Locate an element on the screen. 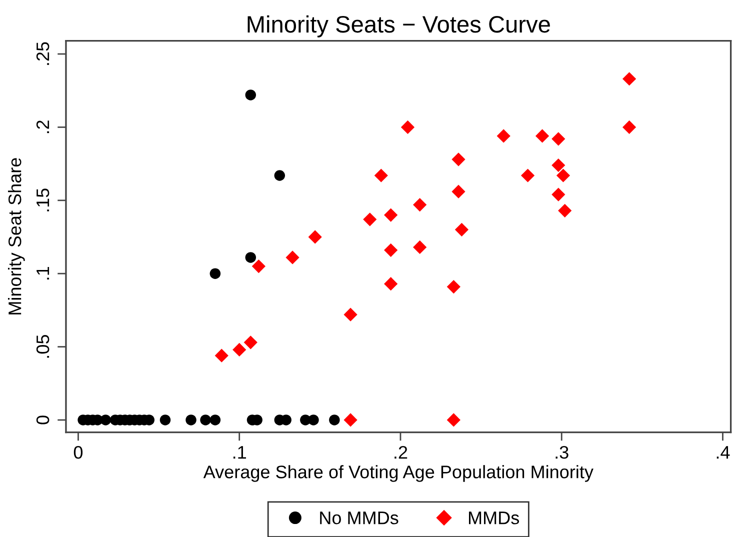 The height and width of the screenshot is (537, 733). x-axis-title: Average Share of Voting Age Population Minority is located at coordinates (398, 473).